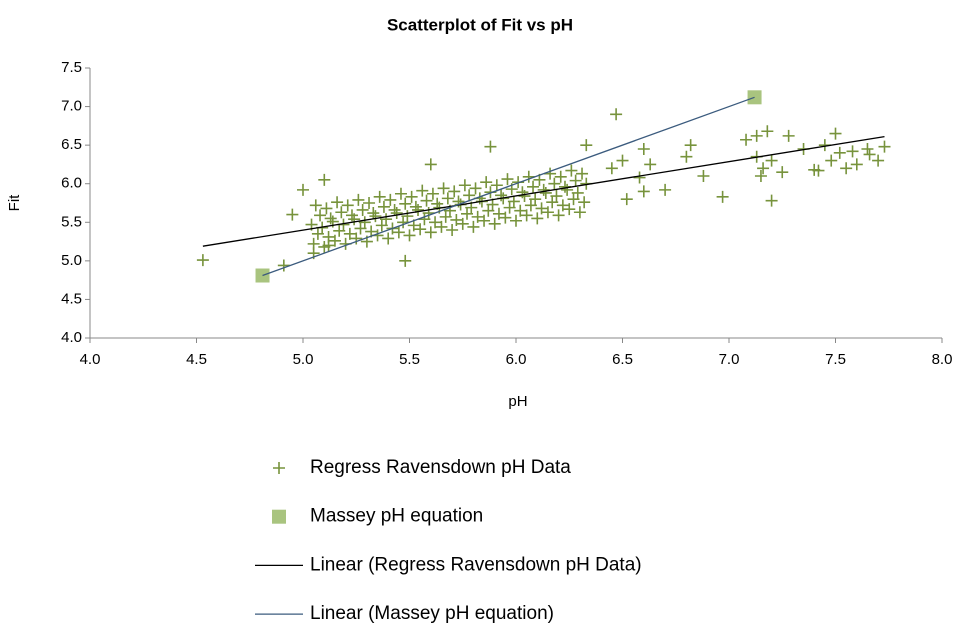  I want to click on y-tick-label: 4.5, so click(71, 298).